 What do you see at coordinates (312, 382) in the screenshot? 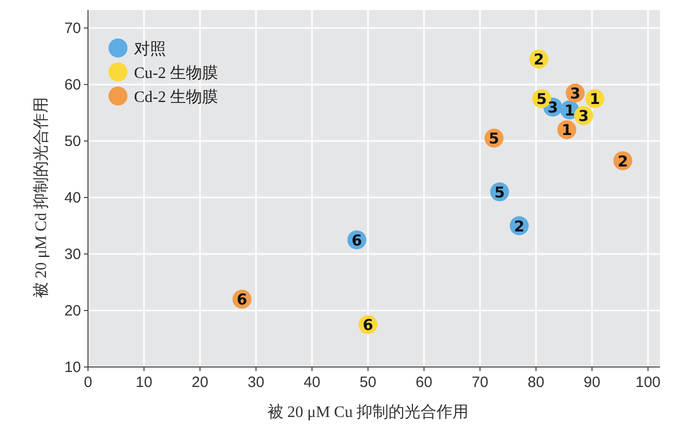
I see `x-tick-label: 40` at bounding box center [312, 382].